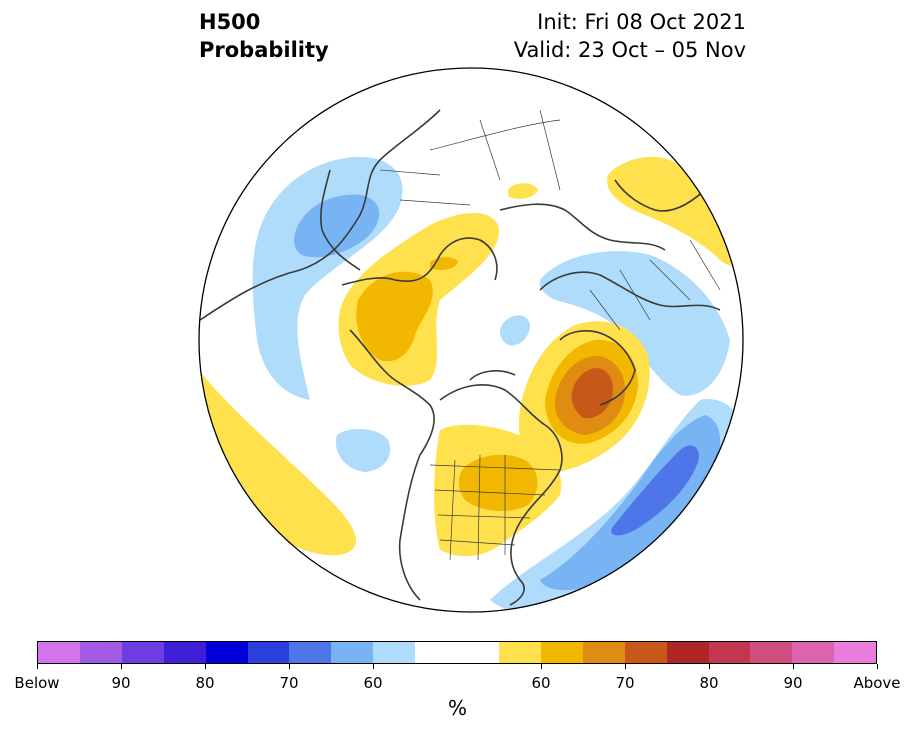 The height and width of the screenshot is (732, 915). Describe the element at coordinates (37, 683) in the screenshot. I see `colorbar-tick-label: Below` at that location.